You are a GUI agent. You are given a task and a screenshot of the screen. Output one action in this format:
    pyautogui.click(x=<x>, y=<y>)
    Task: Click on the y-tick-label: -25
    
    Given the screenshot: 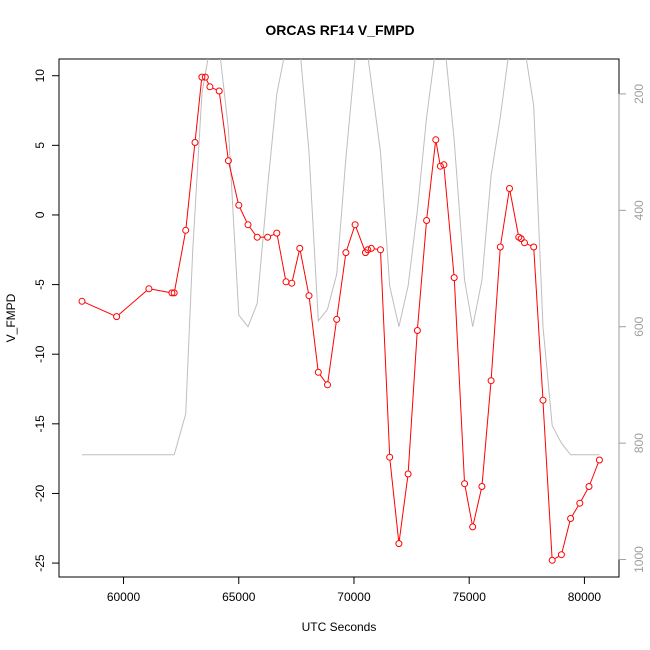 What is the action you would take?
    pyautogui.click(x=40, y=563)
    